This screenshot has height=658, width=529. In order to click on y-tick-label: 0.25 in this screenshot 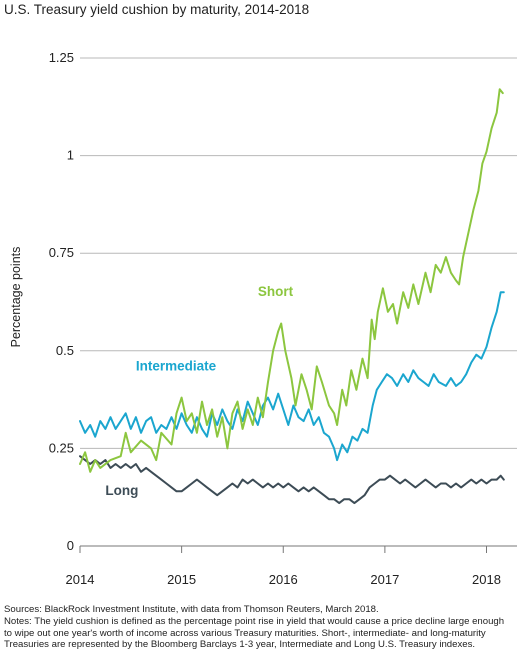, I will do `click(61, 447)`.